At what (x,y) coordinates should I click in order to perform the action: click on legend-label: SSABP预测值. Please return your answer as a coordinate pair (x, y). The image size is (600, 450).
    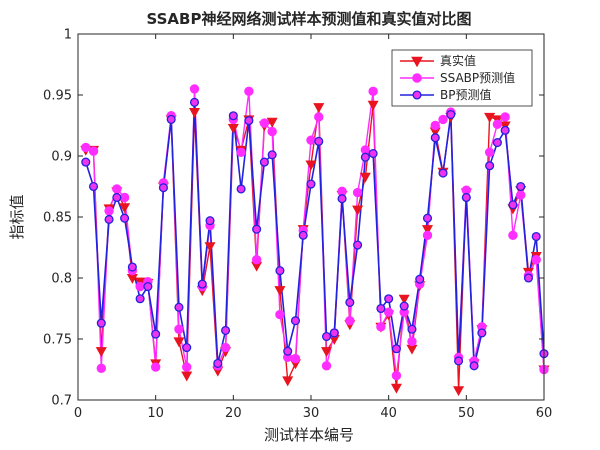
    Looking at the image, I should click on (477, 77).